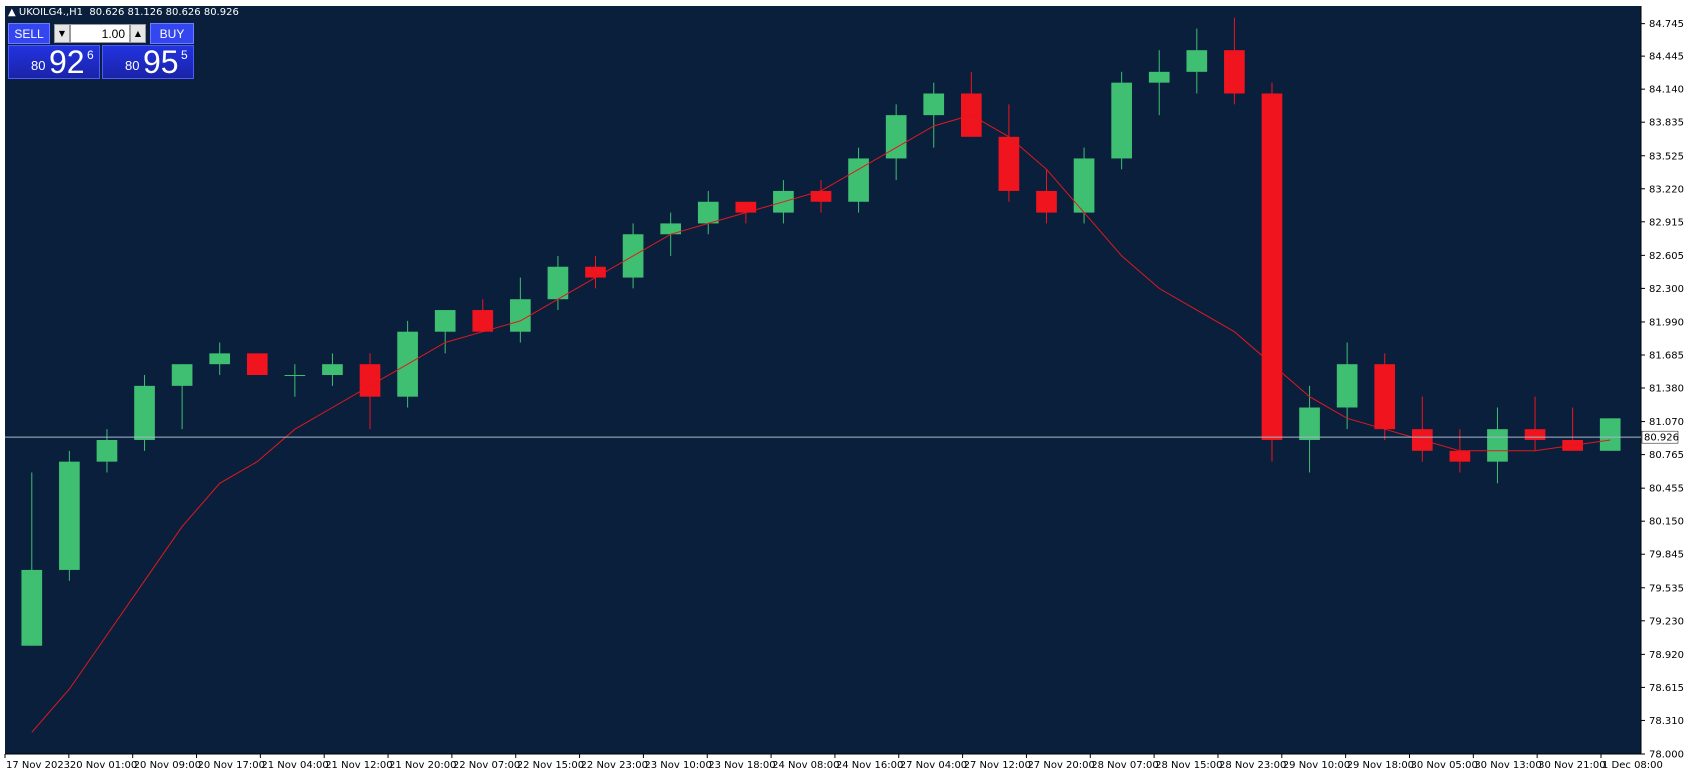 This screenshot has height=779, width=1689. Describe the element at coordinates (231, 765) in the screenshot. I see `time-tick-label: 20 Nov 17:00` at that location.